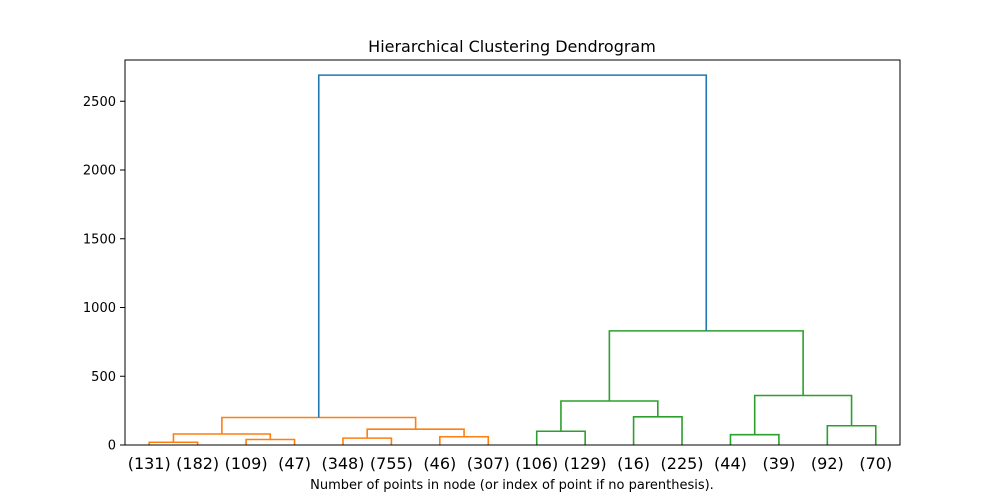  What do you see at coordinates (585, 463) in the screenshot?
I see `leaf-label-9: (129)` at bounding box center [585, 463].